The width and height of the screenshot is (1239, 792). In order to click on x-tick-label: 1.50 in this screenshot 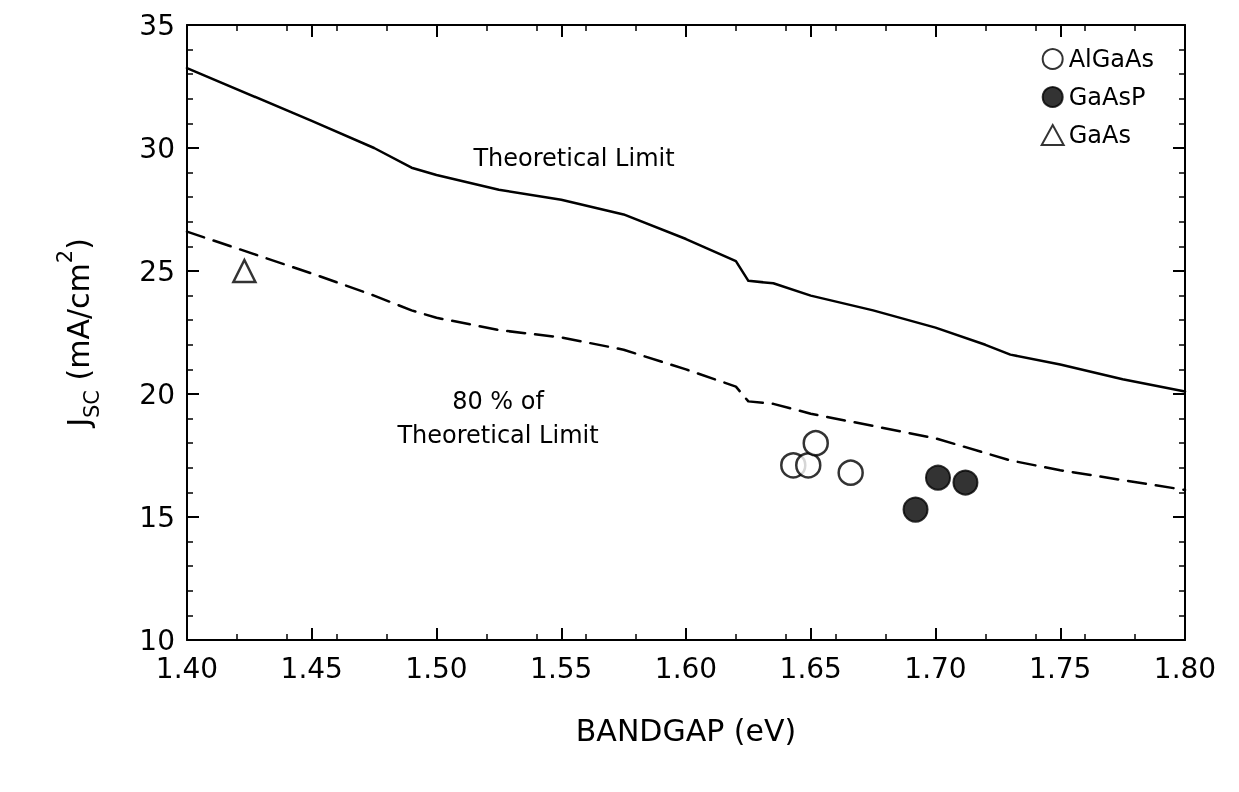, I will do `click(436, 668)`.